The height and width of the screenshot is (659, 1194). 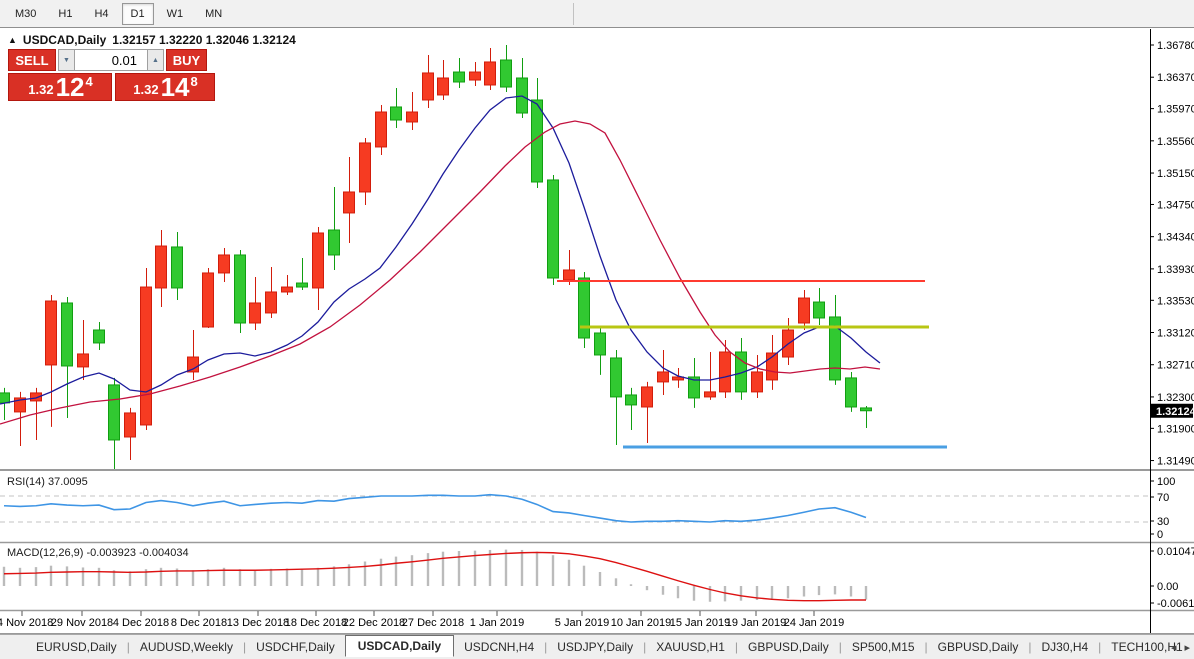 I want to click on svg-text: 0, so click(x=1160, y=535).